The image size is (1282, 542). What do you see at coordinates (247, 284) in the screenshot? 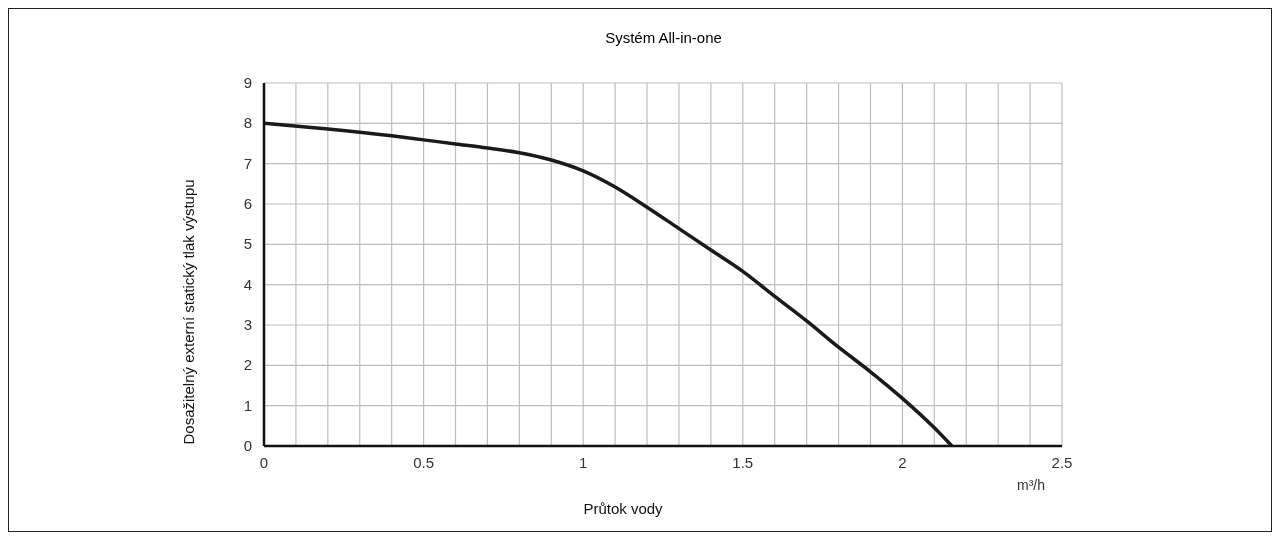
I see `y-tick-label: 4` at bounding box center [247, 284].